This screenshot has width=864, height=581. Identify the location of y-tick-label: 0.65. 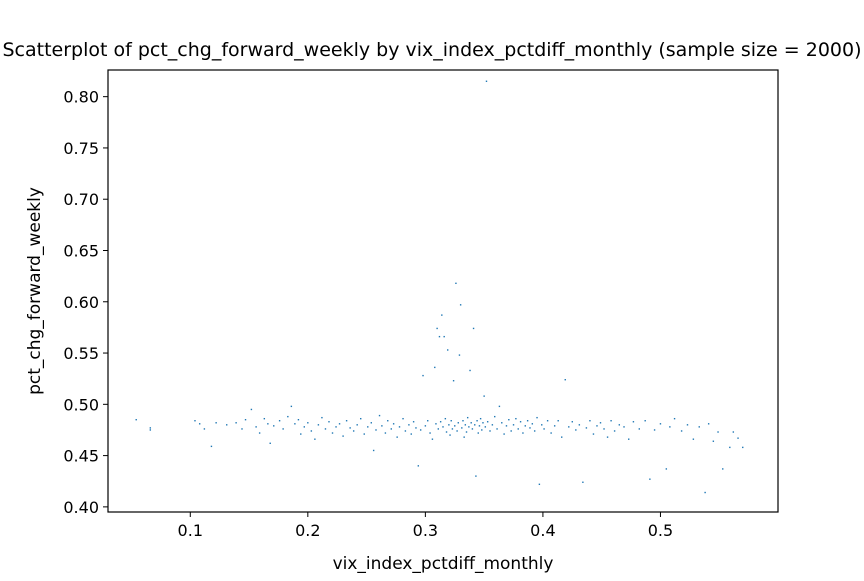
(81, 250).